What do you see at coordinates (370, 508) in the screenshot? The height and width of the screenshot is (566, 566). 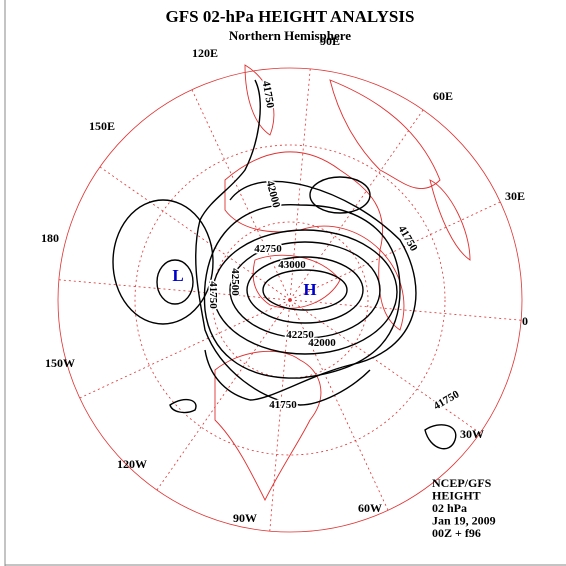 I see `longitude-label: 60W` at bounding box center [370, 508].